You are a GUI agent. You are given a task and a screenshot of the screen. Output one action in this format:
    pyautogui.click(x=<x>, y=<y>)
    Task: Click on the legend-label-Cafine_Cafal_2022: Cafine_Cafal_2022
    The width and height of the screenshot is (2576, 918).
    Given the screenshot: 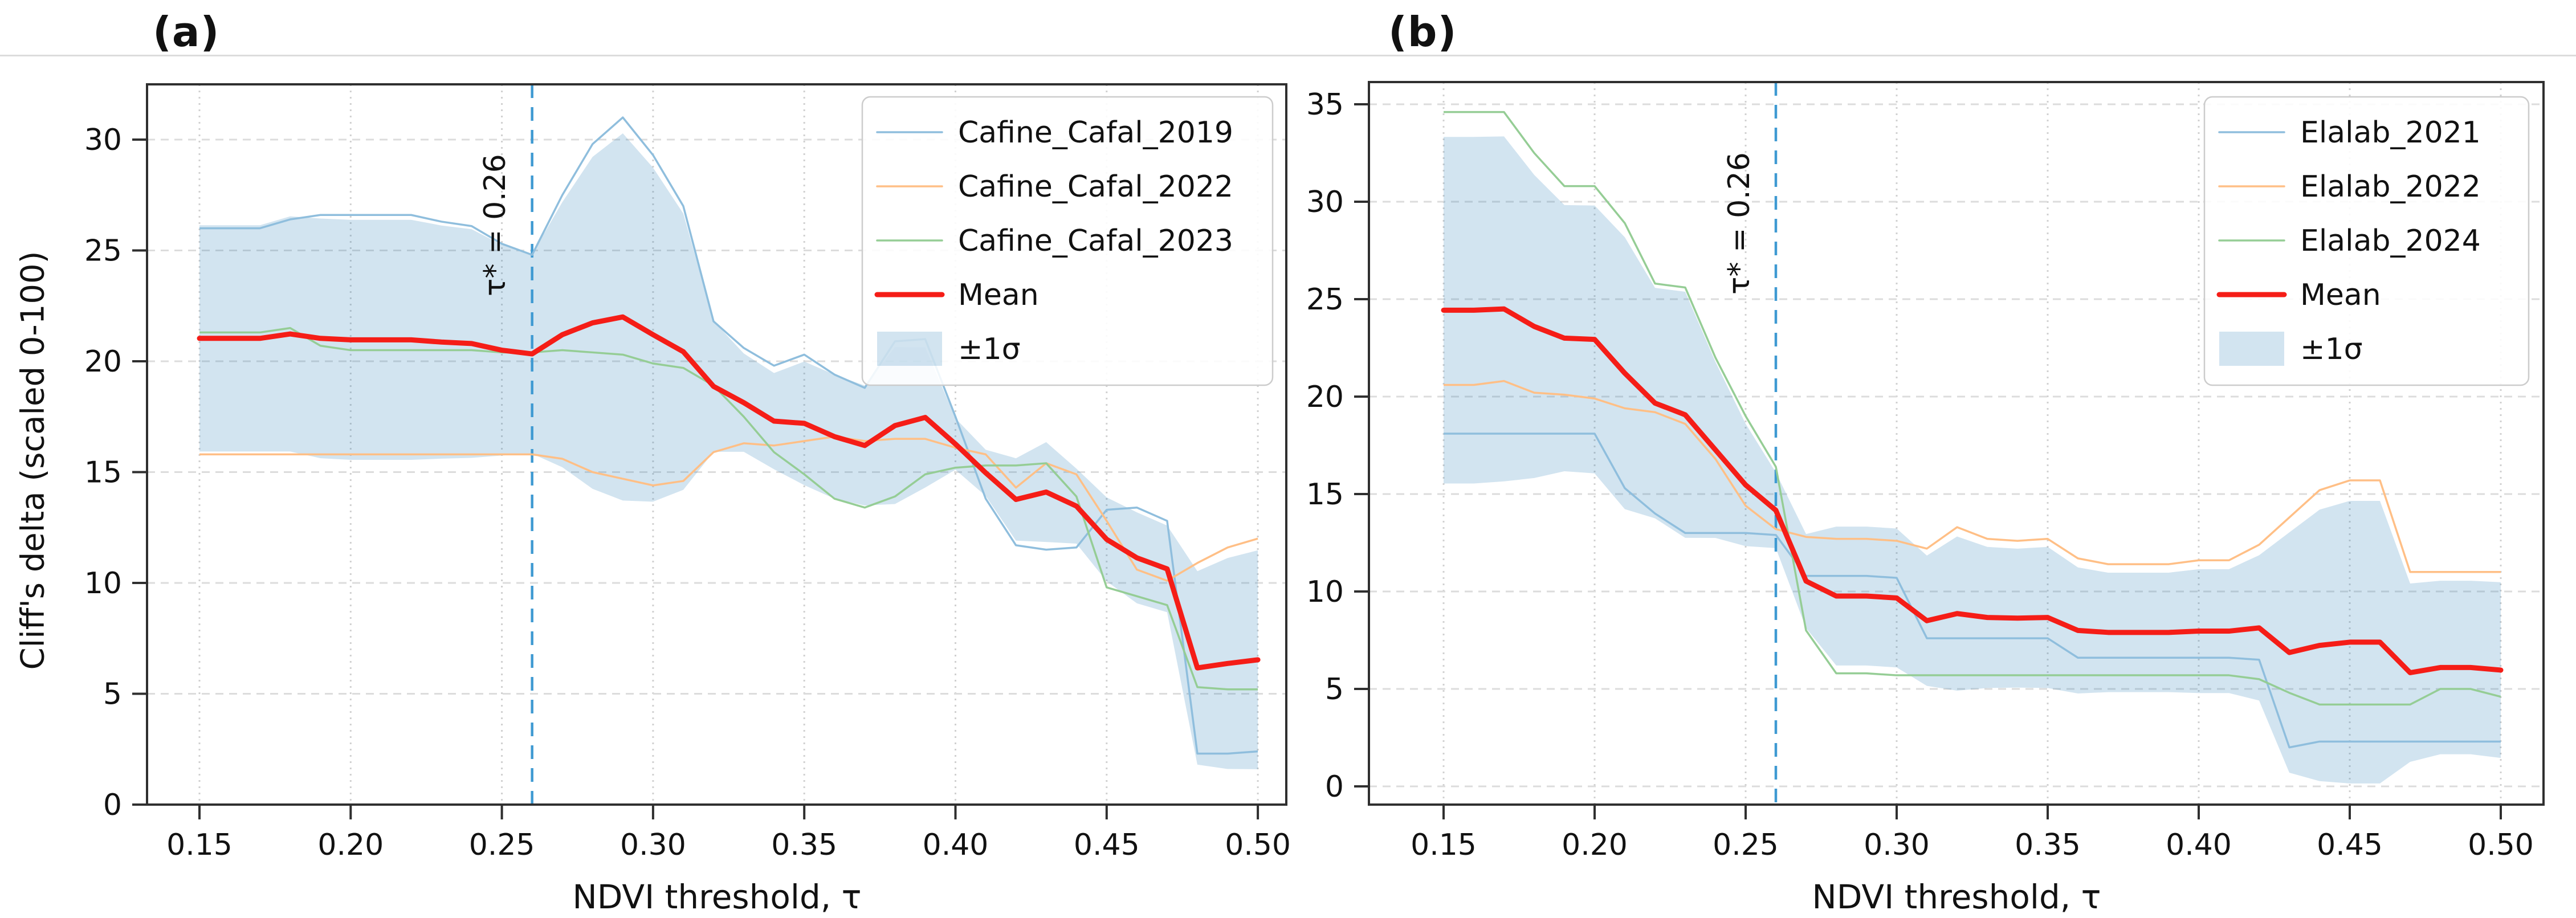 What is the action you would take?
    pyautogui.click(x=1095, y=187)
    